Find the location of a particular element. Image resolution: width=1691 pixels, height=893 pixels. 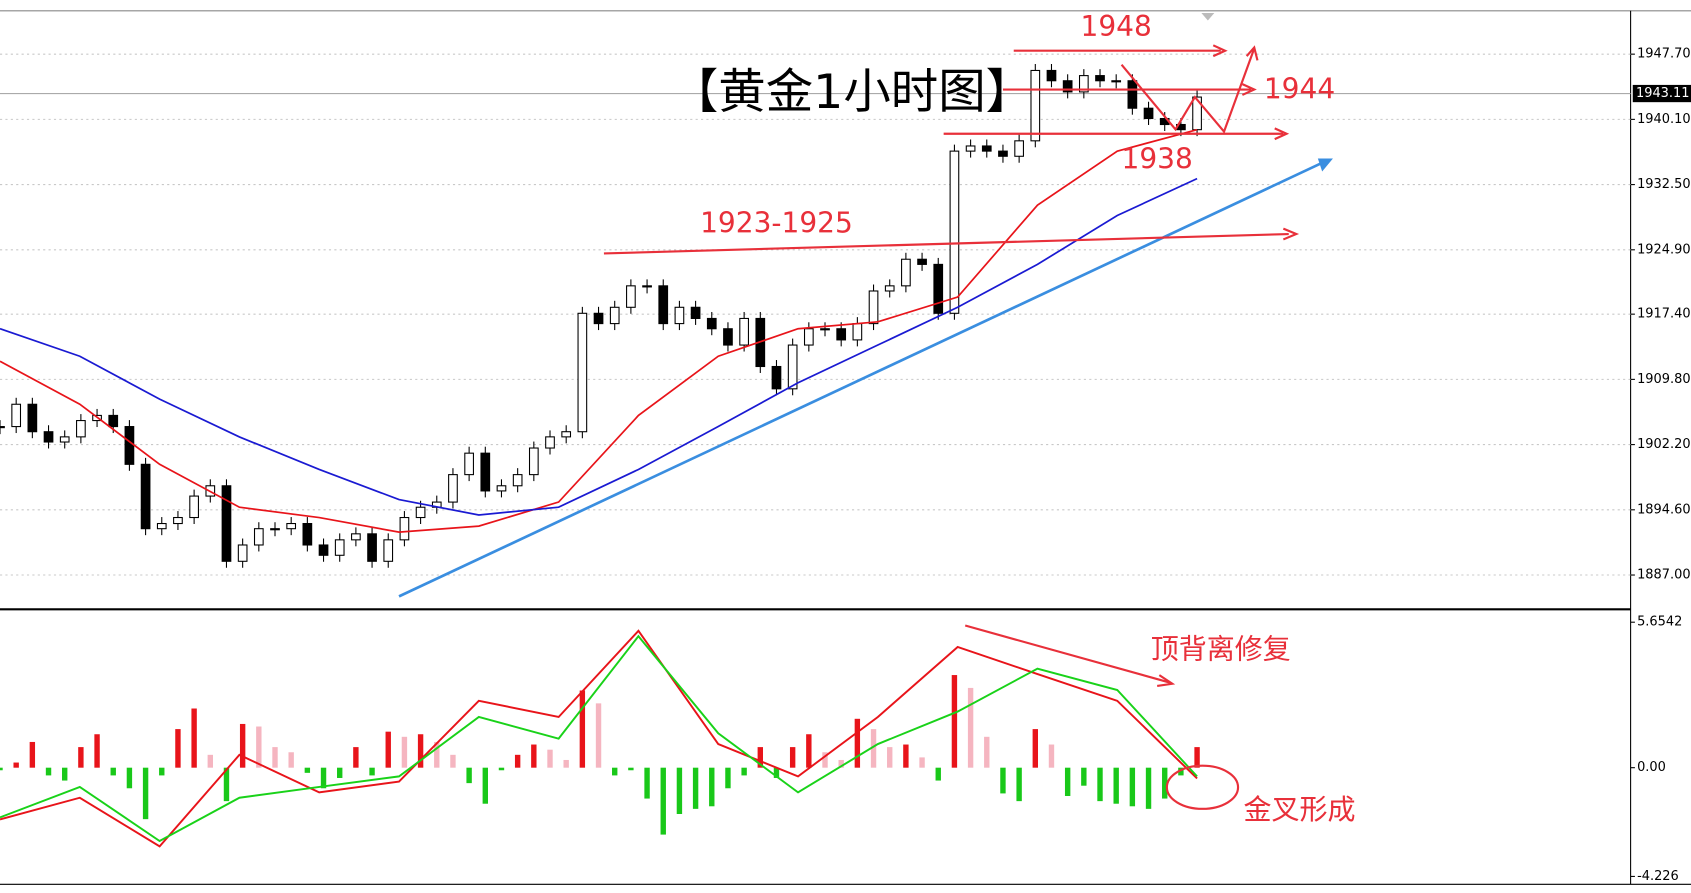

y-tick-label: 1902.20 is located at coordinates (1664, 444).